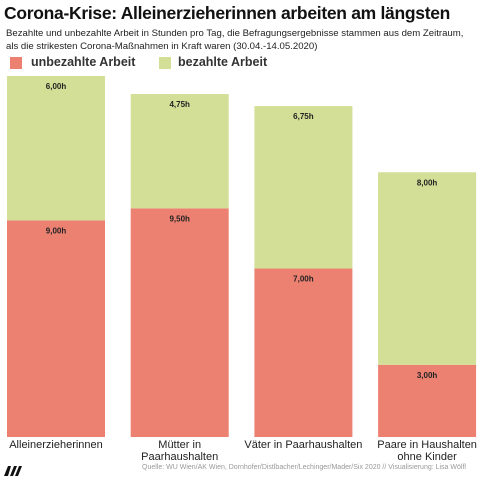  What do you see at coordinates (427, 451) in the screenshot?
I see `x-tick-label: Paare in Haushalten ohne Kinder` at bounding box center [427, 451].